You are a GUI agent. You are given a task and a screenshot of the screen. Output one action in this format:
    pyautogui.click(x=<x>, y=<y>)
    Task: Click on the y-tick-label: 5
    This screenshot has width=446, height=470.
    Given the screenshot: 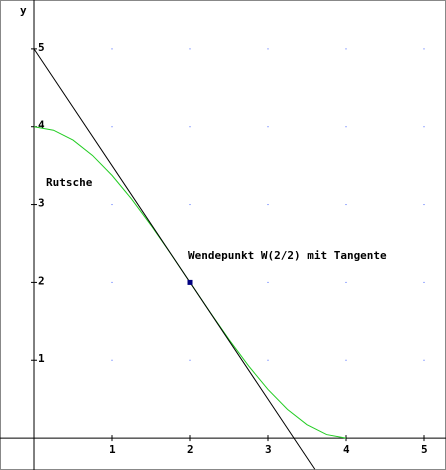 What is the action you would take?
    pyautogui.click(x=41, y=47)
    